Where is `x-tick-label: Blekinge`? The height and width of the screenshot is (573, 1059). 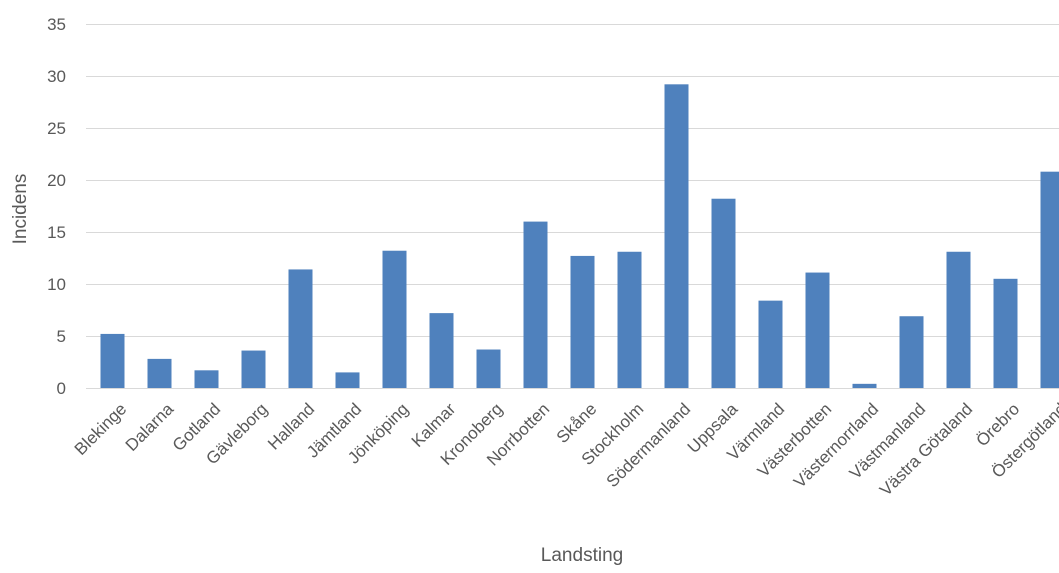
x-tick-label: Blekinge is located at coordinates (101, 429).